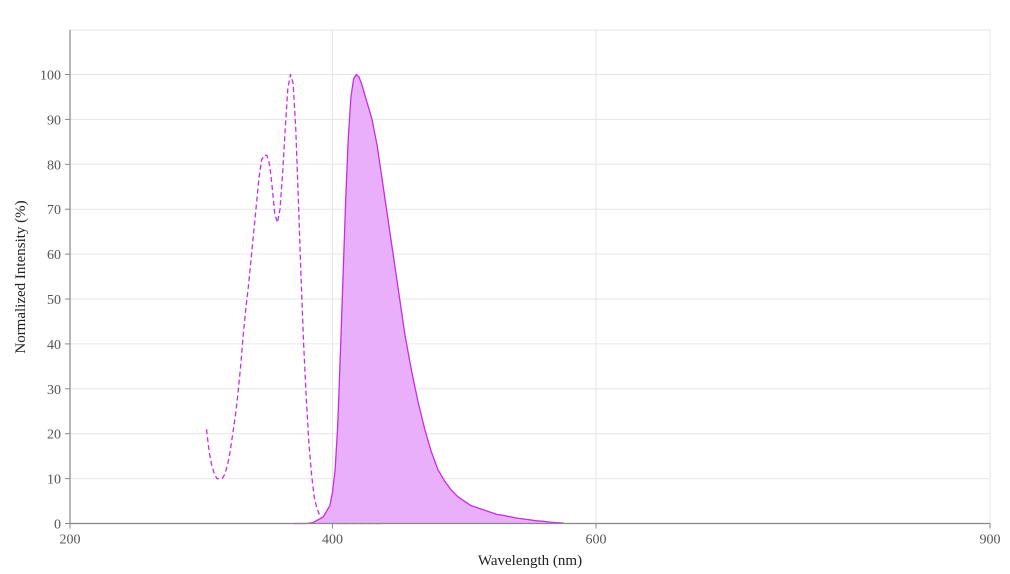 The height and width of the screenshot is (574, 1010). I want to click on y-tick-label: 90, so click(54, 120).